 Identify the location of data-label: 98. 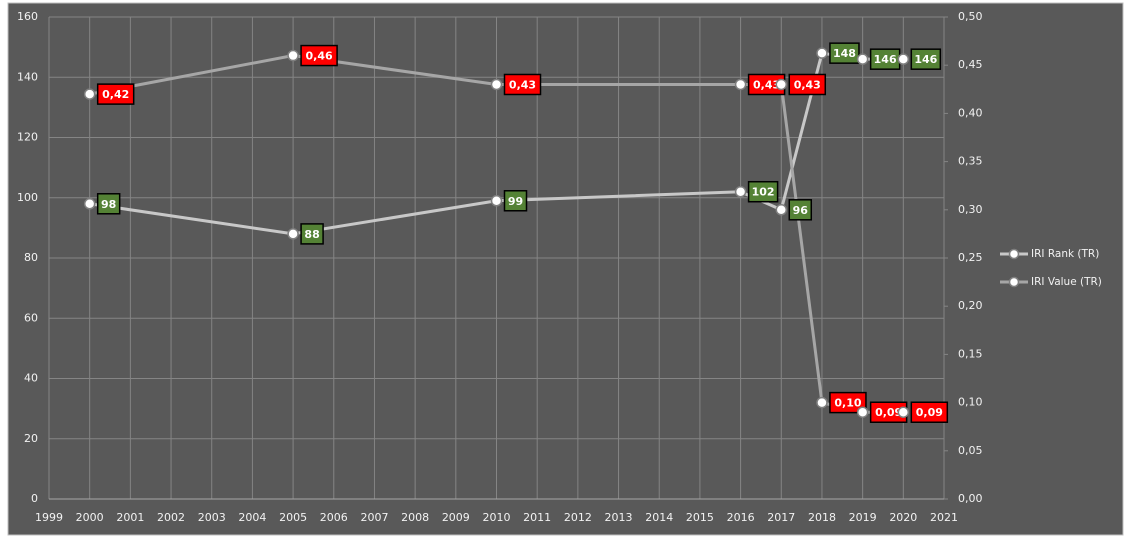
(108, 204).